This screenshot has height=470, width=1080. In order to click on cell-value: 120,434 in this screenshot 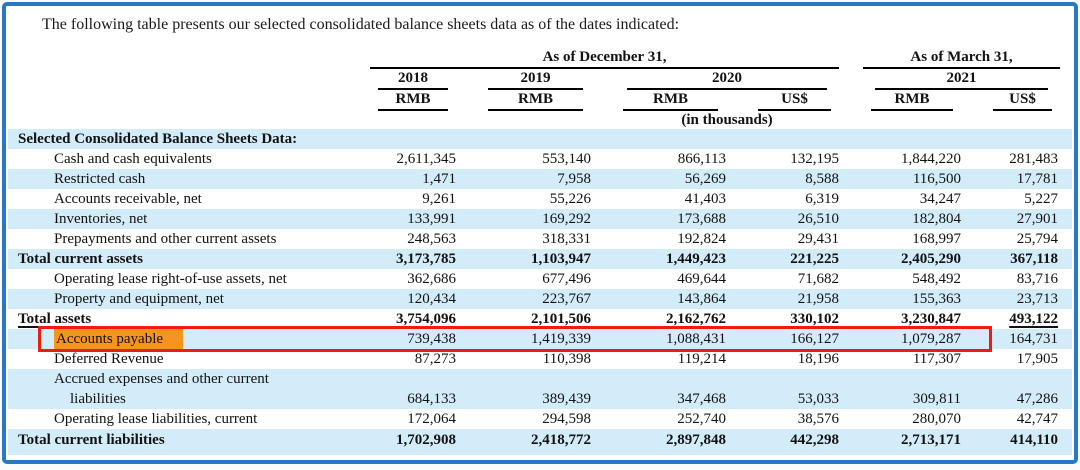, I will do `click(413, 299)`.